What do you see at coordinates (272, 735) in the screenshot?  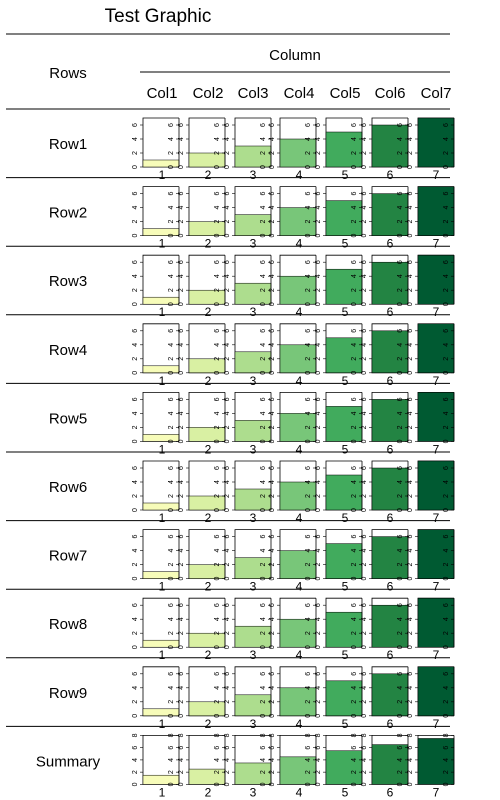 I see `y-tick-label: 8` at bounding box center [272, 735].